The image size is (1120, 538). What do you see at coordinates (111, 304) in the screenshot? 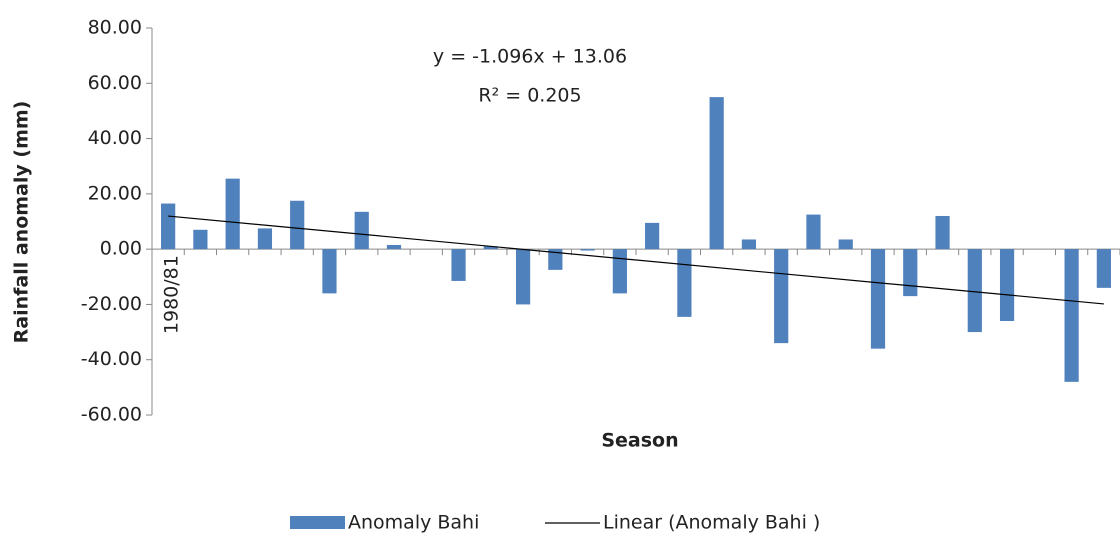
I see `y-tick-label: -20.00` at bounding box center [111, 304].